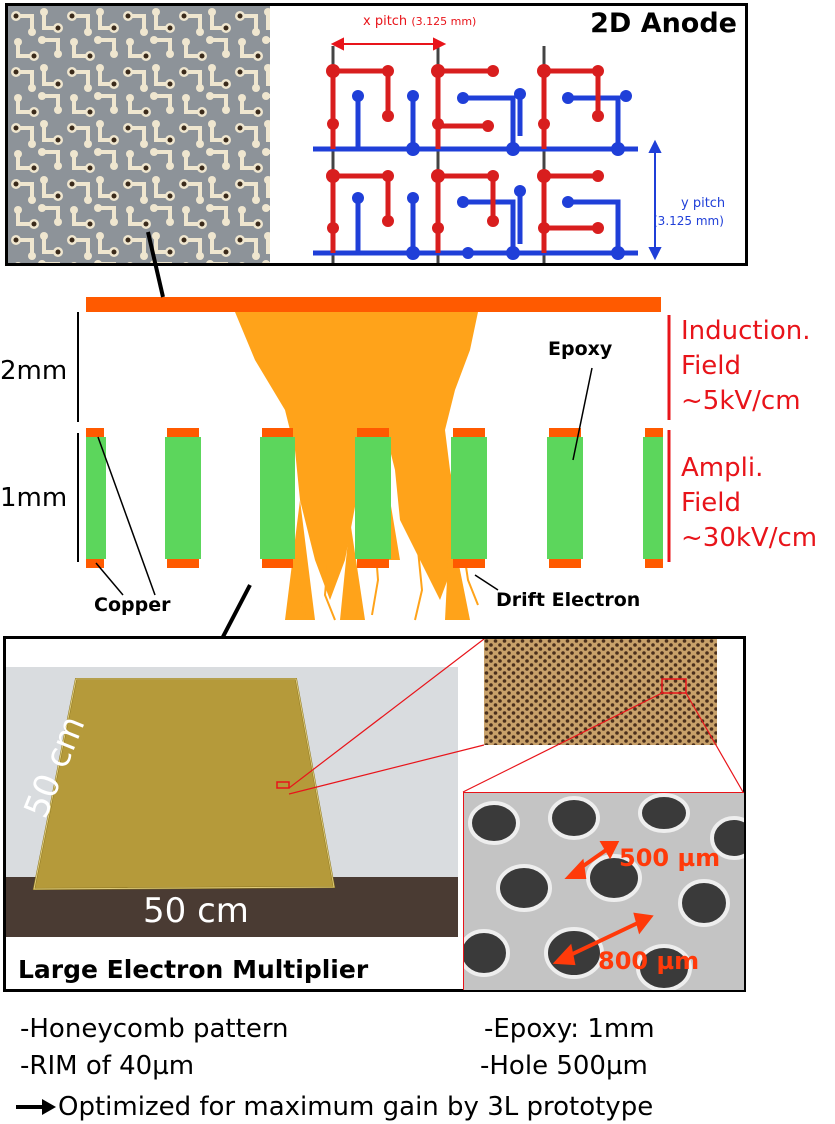  Describe the element at coordinates (444, 21) in the screenshot. I see `x-pitch-value: (3.125 mm)` at that location.